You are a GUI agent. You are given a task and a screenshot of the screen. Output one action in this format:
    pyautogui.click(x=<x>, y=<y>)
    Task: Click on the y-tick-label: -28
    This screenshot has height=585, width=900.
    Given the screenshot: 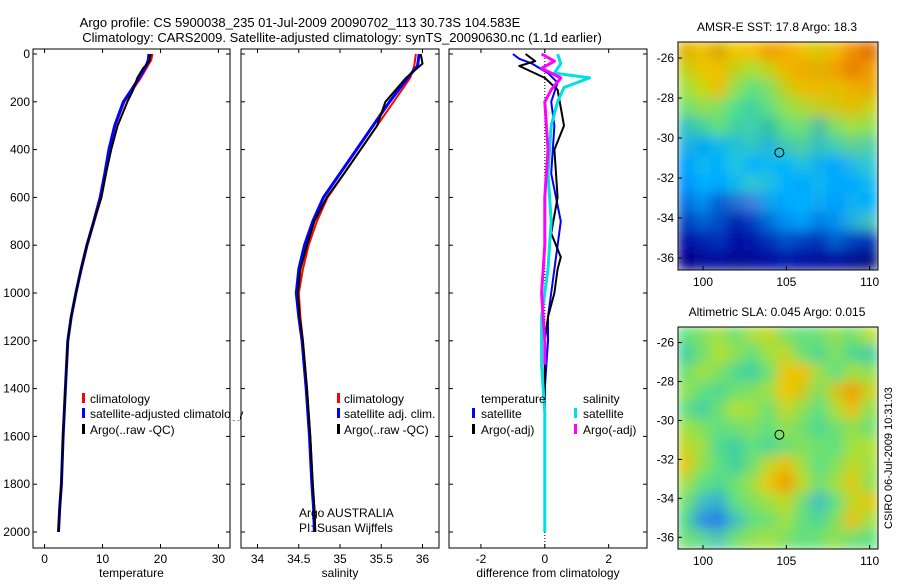 What is the action you would take?
    pyautogui.click(x=666, y=382)
    